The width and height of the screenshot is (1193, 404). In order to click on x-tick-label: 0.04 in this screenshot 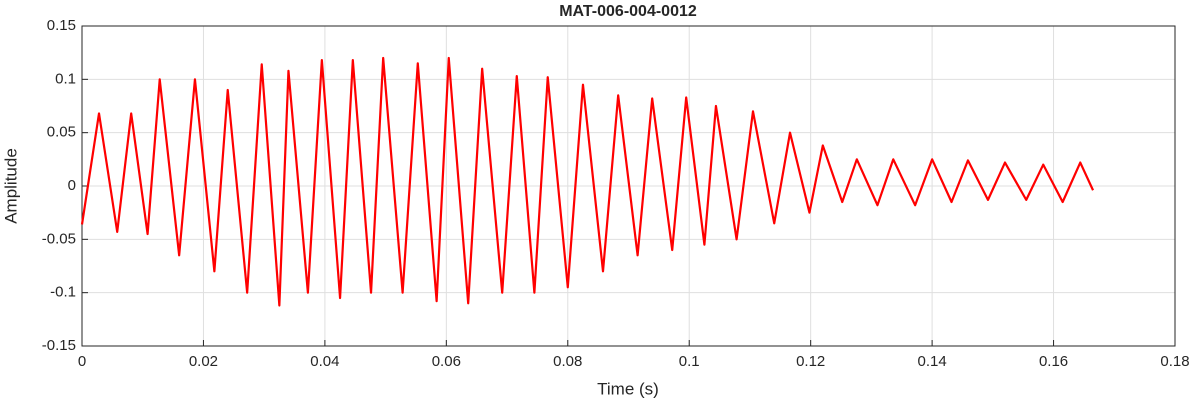, I will do `click(324, 361)`.